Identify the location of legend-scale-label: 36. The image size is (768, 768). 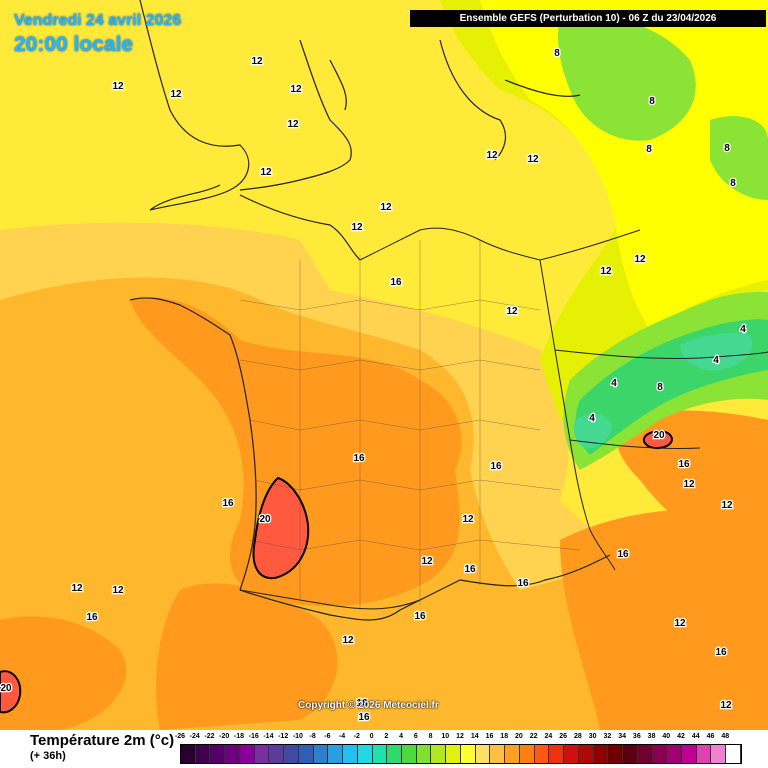
(636, 736).